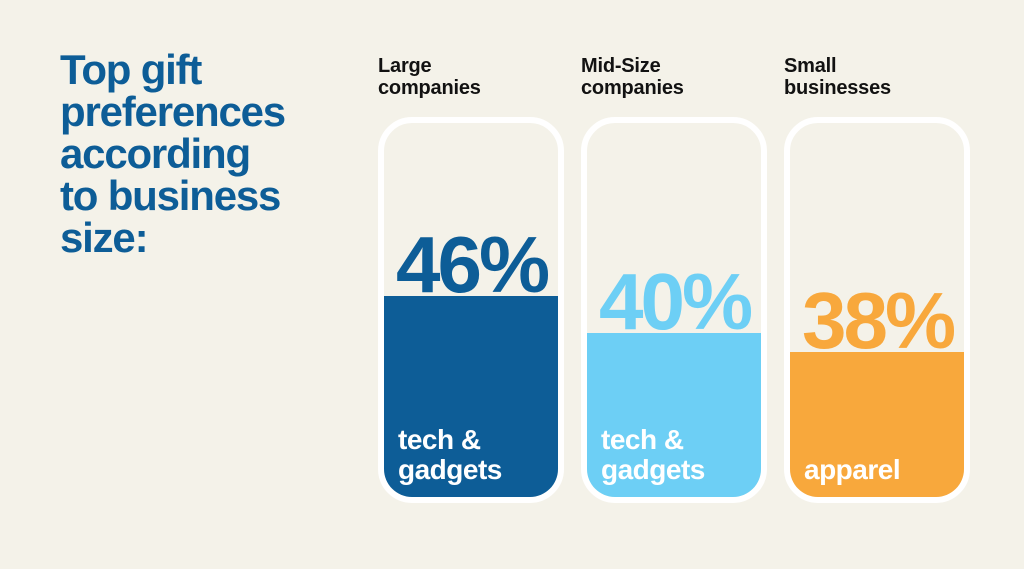 Image resolution: width=1024 pixels, height=569 pixels. I want to click on bar-card: 46% tech & gadgets, so click(471, 310).